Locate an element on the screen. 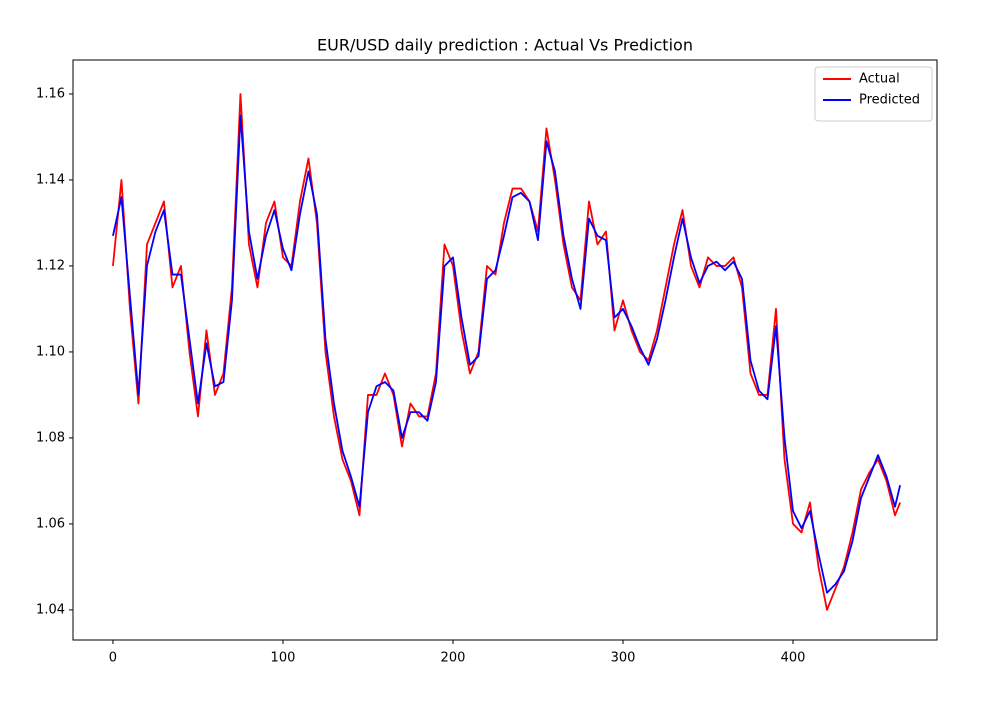 Image resolution: width=987 pixels, height=707 pixels. y-tick-label: 1.12 is located at coordinates (50, 265).